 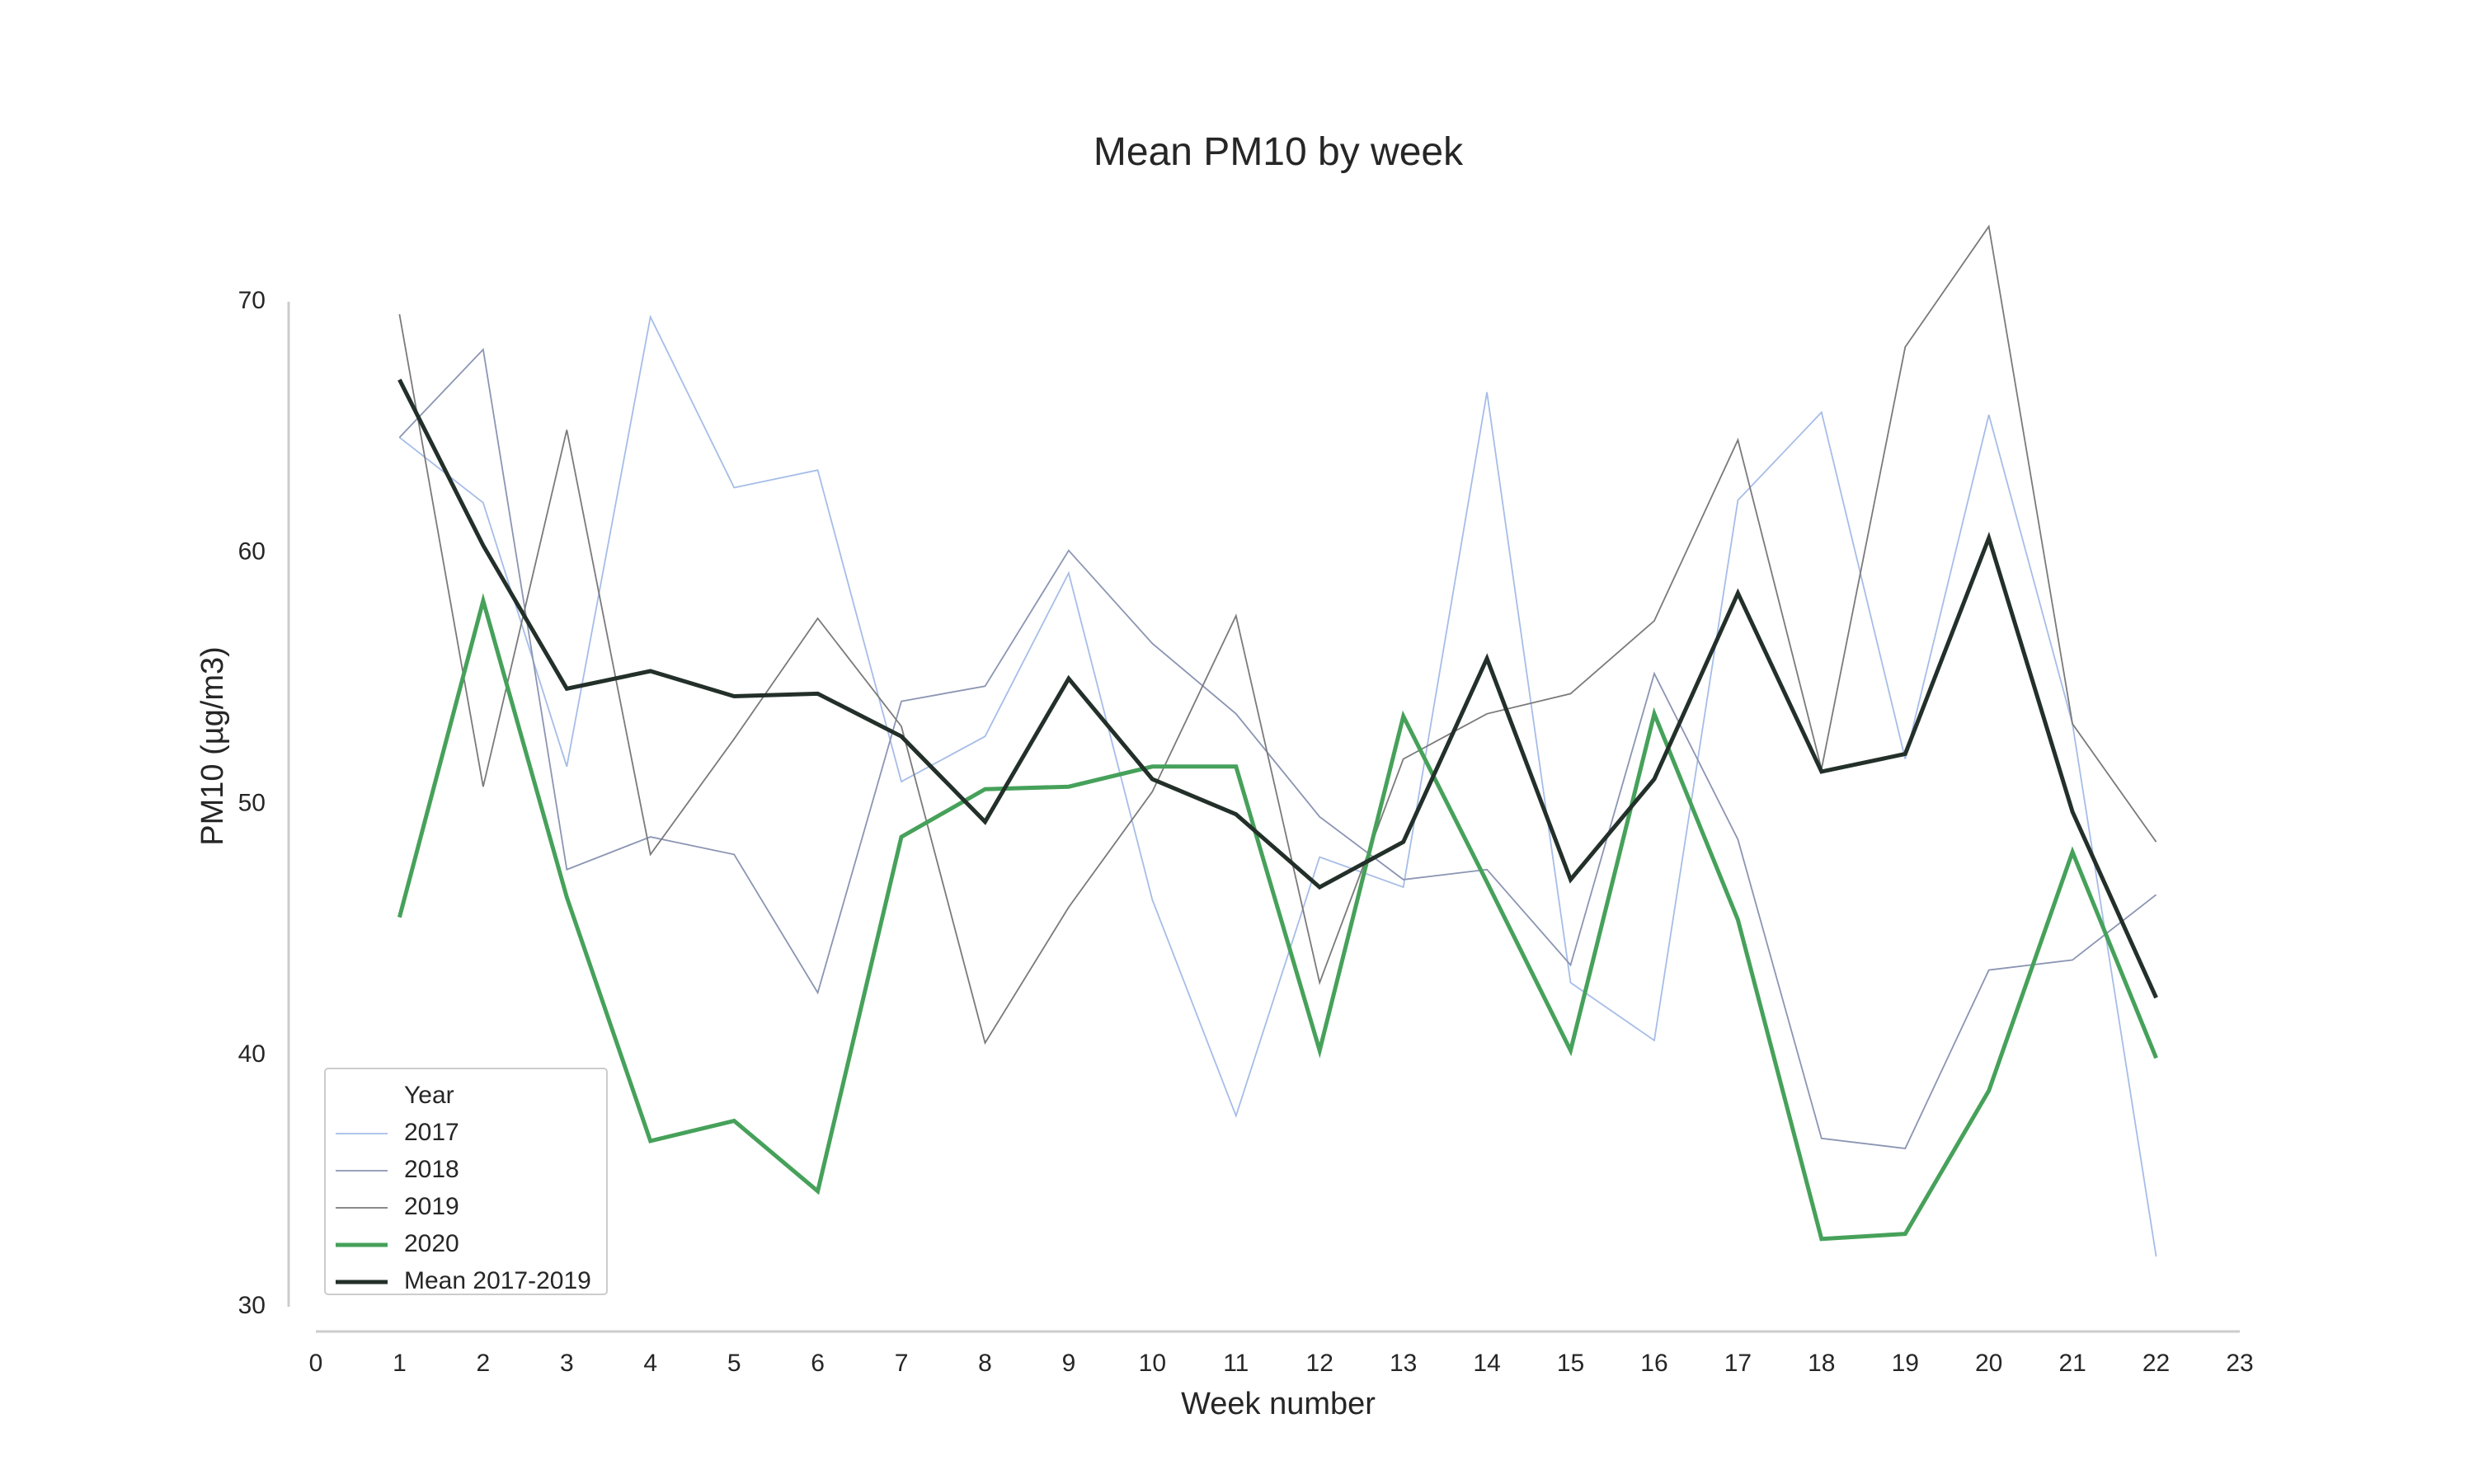 What do you see at coordinates (484, 1363) in the screenshot?
I see `x-tick-label: 2` at bounding box center [484, 1363].